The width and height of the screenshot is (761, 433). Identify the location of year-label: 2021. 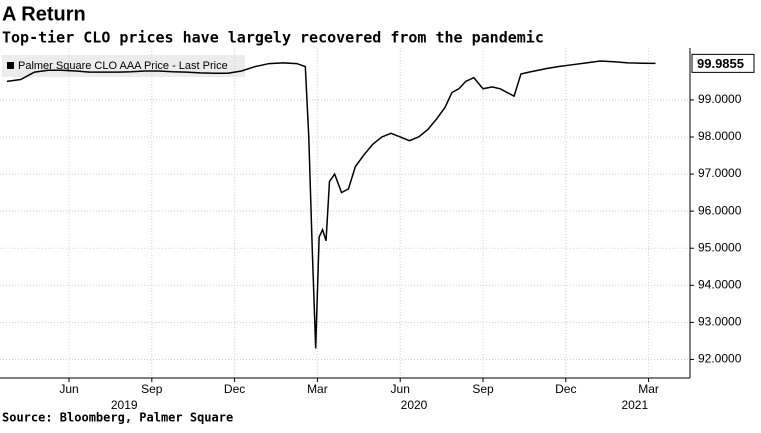
(634, 405).